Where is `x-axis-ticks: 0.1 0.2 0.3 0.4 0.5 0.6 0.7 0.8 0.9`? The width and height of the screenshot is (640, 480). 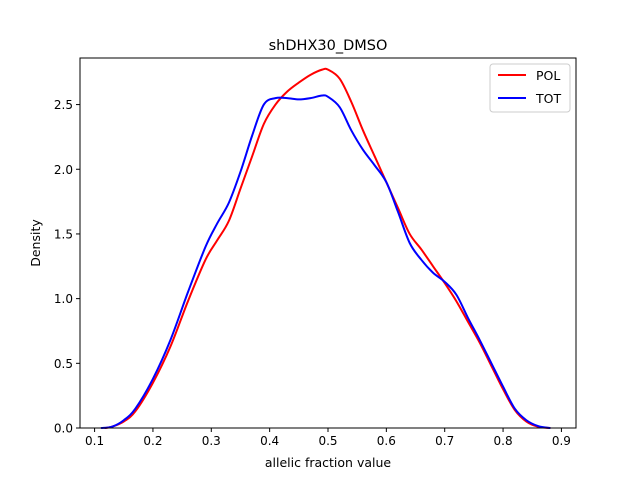 x-axis-ticks: 0.1 0.2 0.3 0.4 0.5 0.6 0.7 0.8 0.9 is located at coordinates (328, 438).